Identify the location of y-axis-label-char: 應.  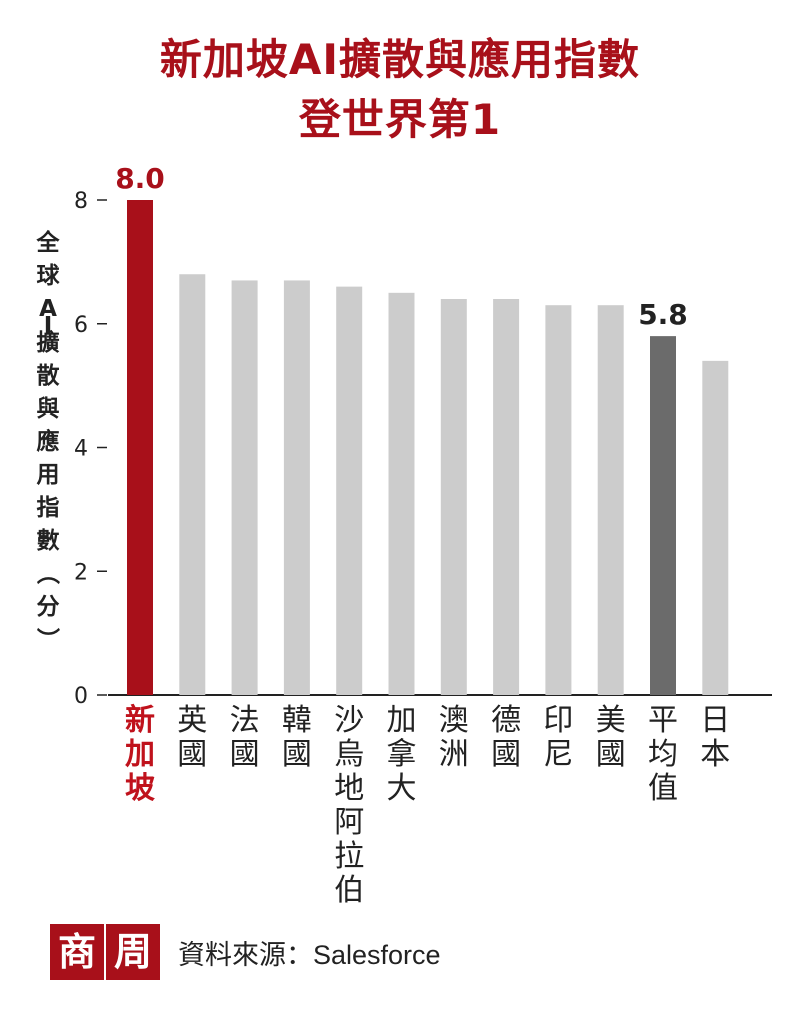
(48, 441).